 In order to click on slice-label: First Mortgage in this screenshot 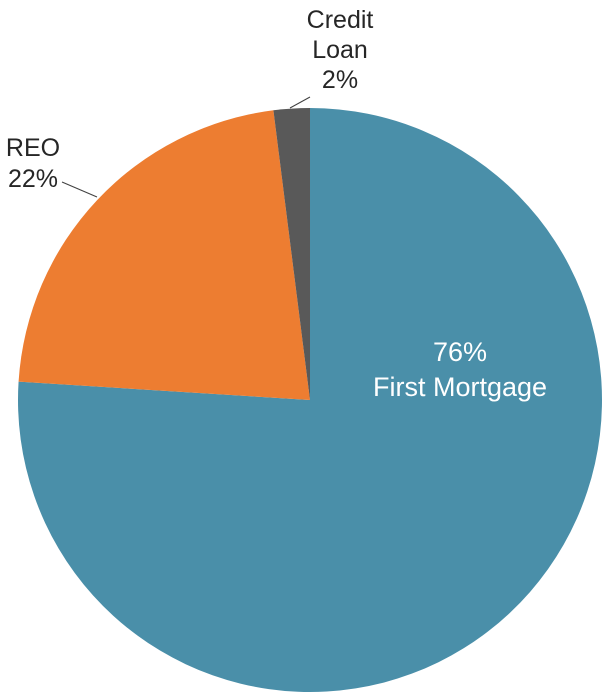, I will do `click(460, 387)`.